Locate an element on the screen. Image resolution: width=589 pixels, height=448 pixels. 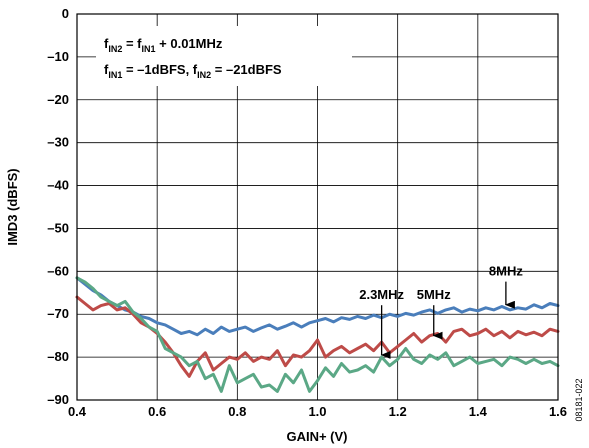
y-tick-label: –10 is located at coordinates (58, 56).